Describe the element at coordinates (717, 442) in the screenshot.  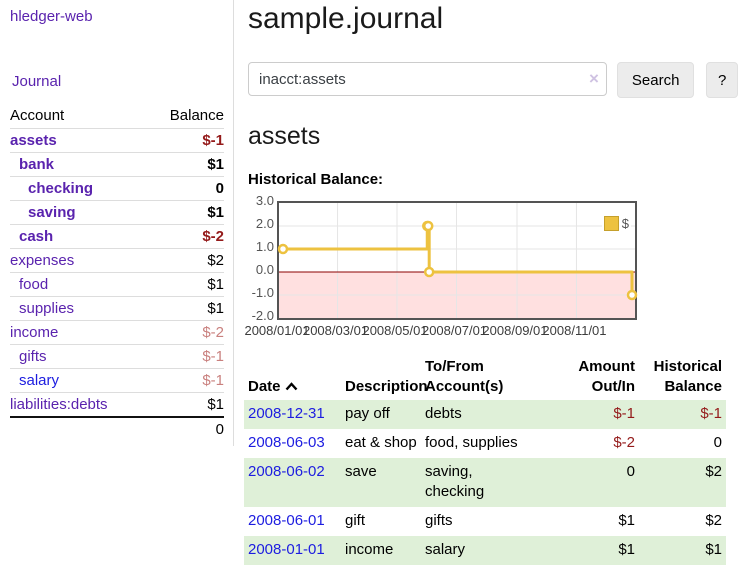
I see `transaction-balance: 0` at that location.